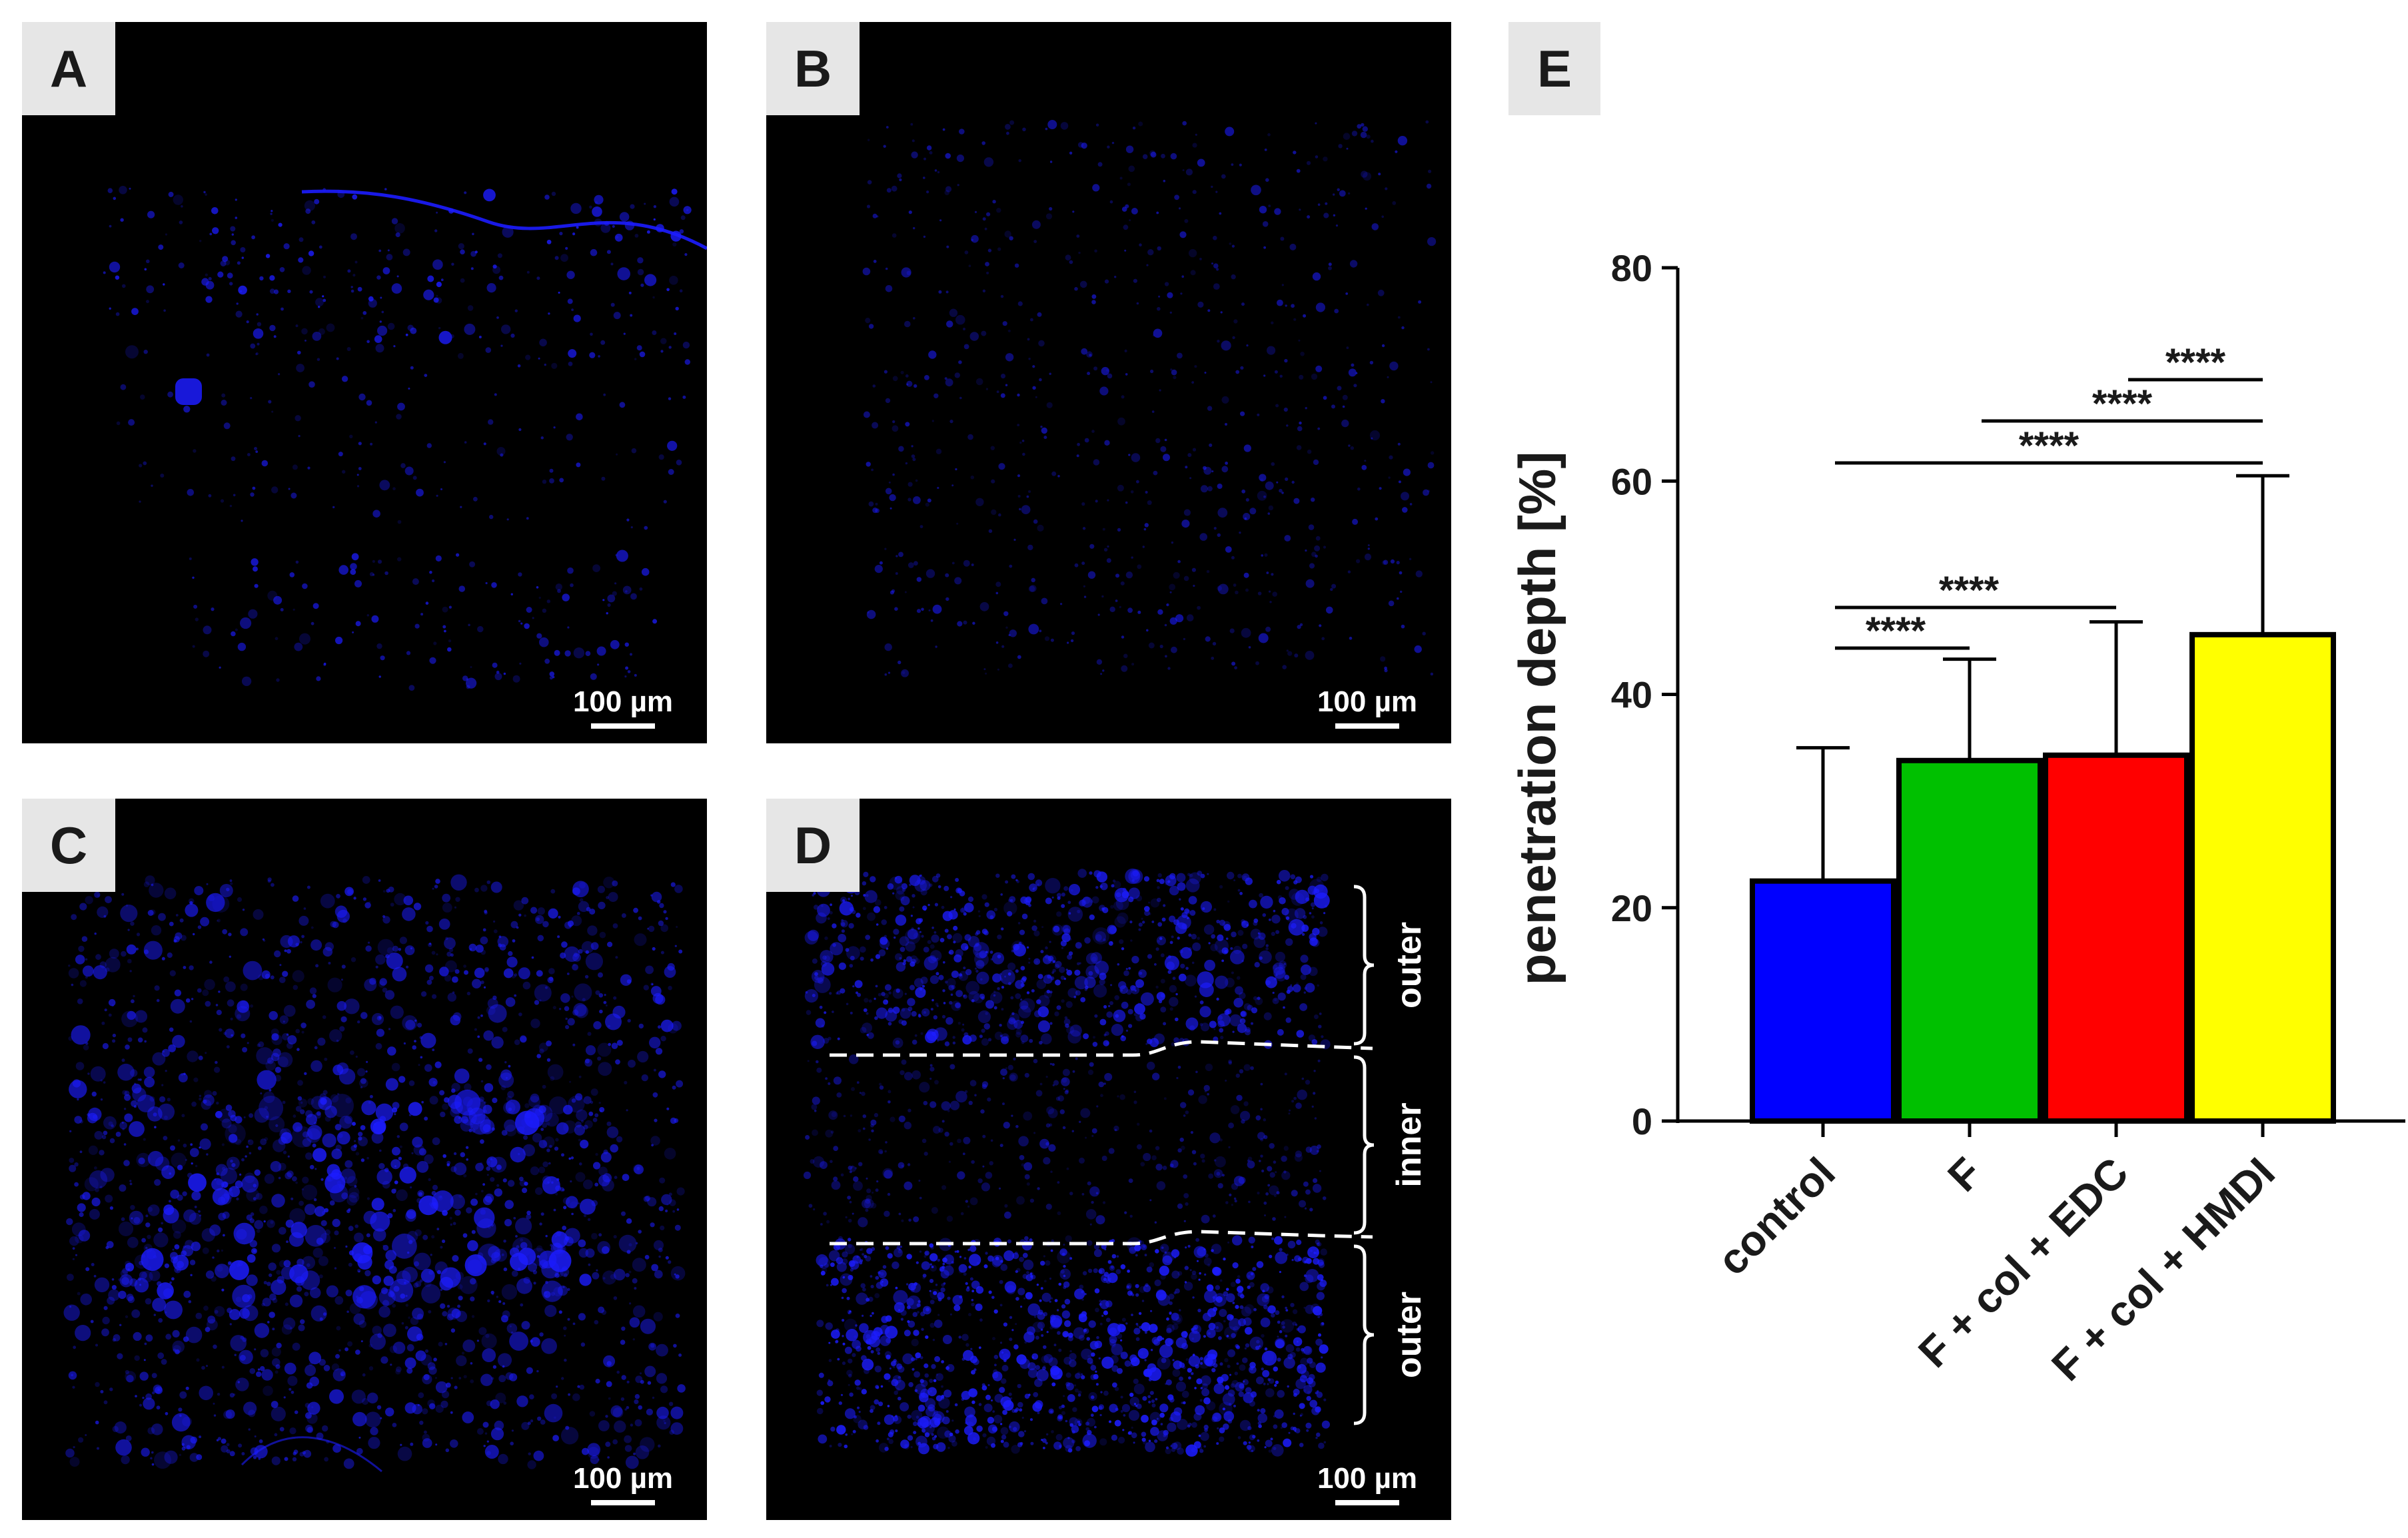 This screenshot has height=1538, width=2408. I want to click on panel-label-d: D, so click(813, 845).